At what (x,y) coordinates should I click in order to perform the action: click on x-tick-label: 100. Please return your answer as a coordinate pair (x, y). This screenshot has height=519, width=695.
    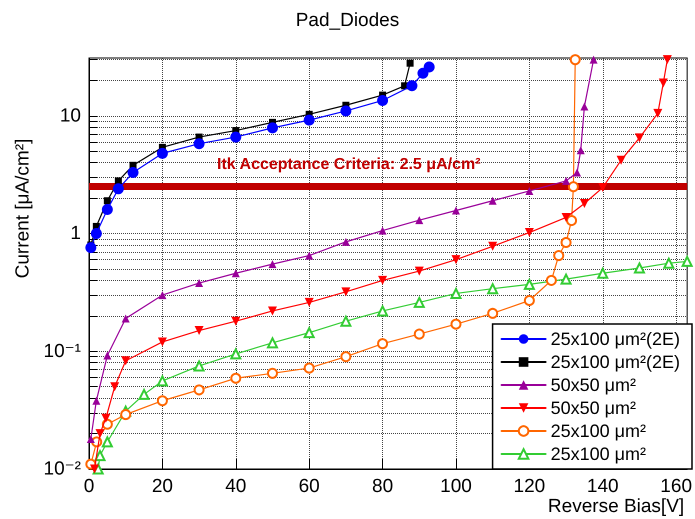
    Looking at the image, I should click on (456, 486).